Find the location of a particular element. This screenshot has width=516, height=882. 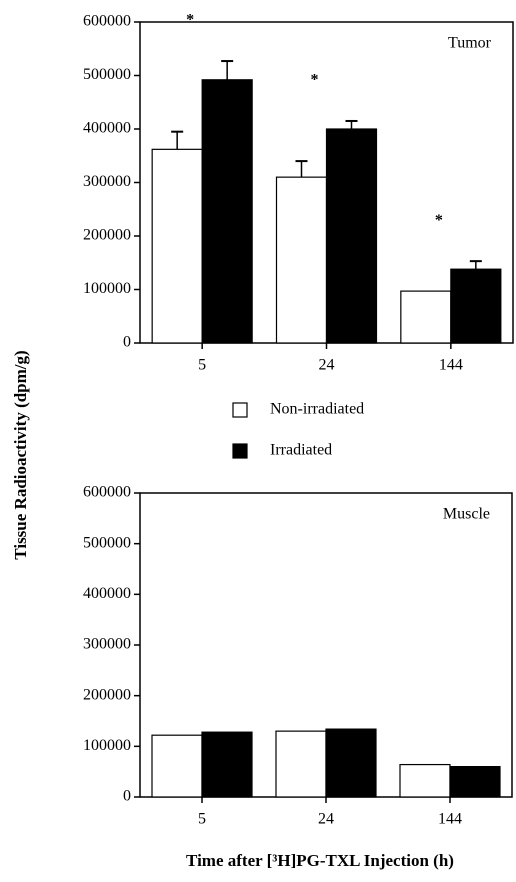

legend-label: Irradiated is located at coordinates (301, 450).